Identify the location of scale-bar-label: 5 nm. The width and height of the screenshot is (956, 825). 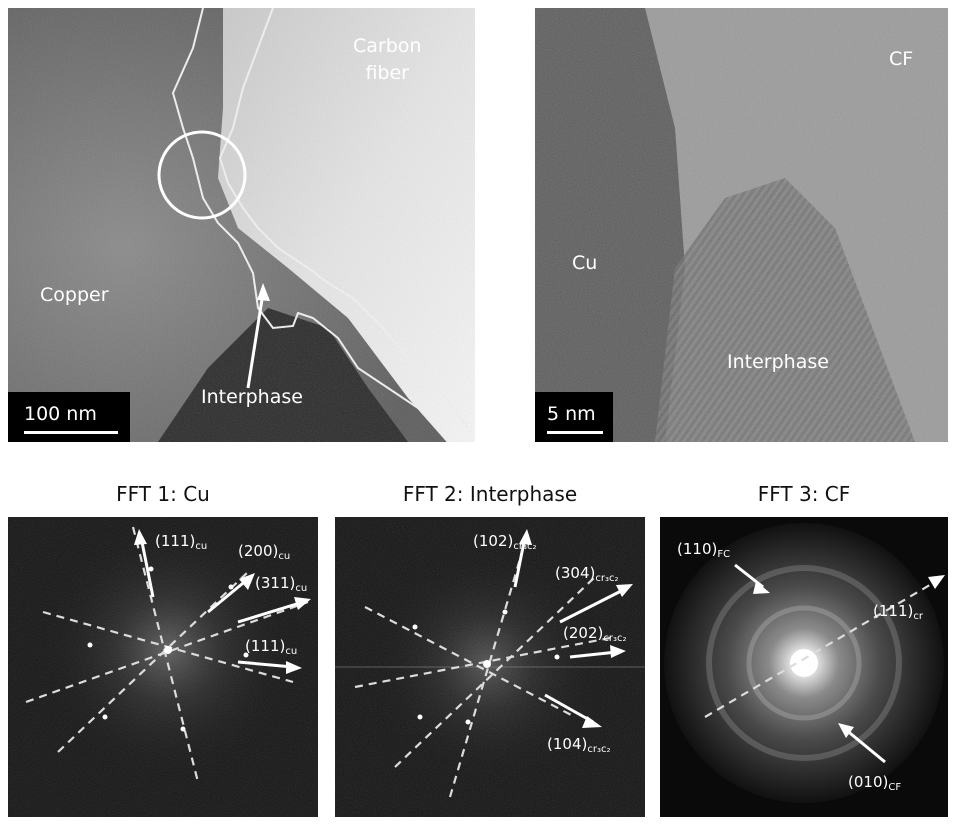
(571, 414).